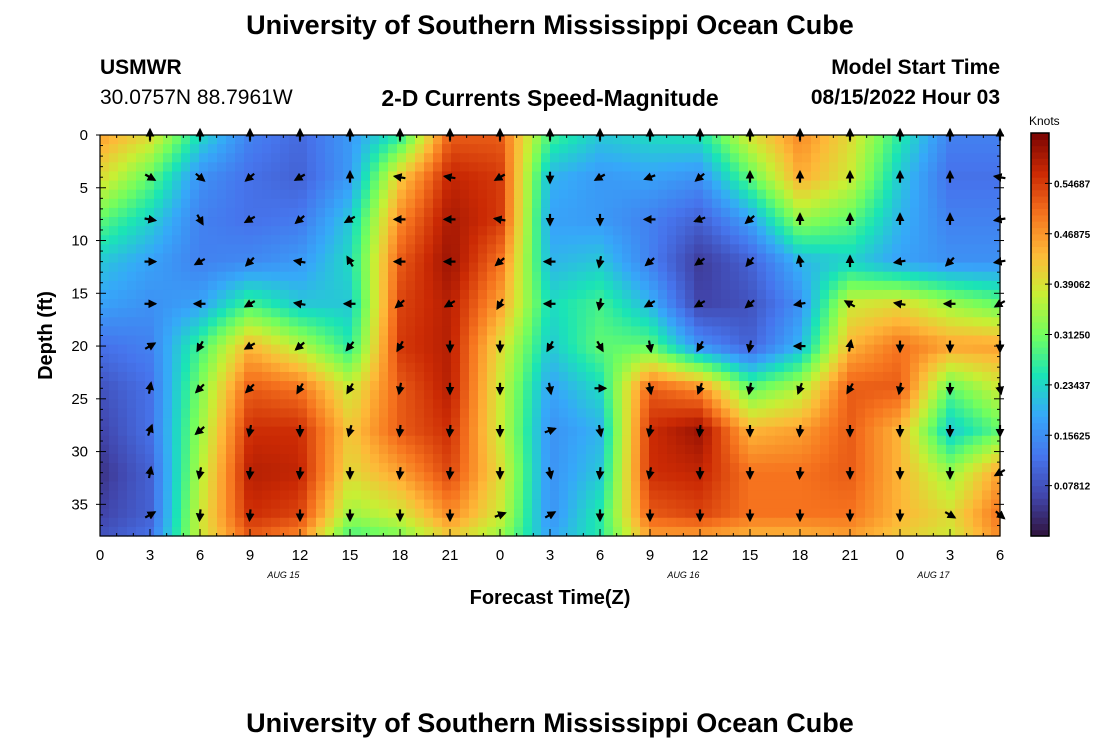 This screenshot has height=750, width=1100. What do you see at coordinates (79, 346) in the screenshot?
I see `y-tick-label: 20` at bounding box center [79, 346].